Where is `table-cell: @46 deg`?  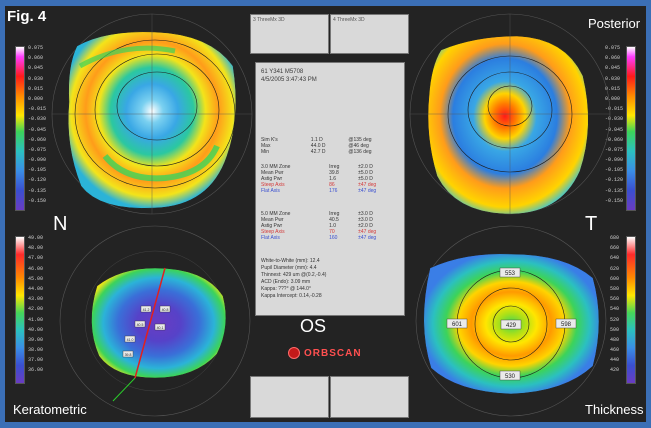 table-cell: @46 deg is located at coordinates (358, 146).